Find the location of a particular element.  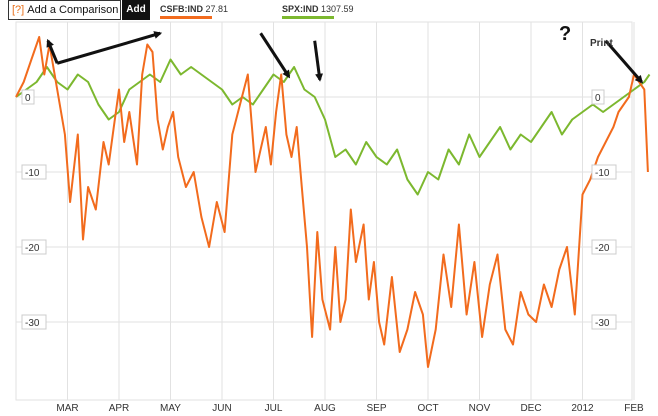

x-tick-label: JUN is located at coordinates (221, 408).